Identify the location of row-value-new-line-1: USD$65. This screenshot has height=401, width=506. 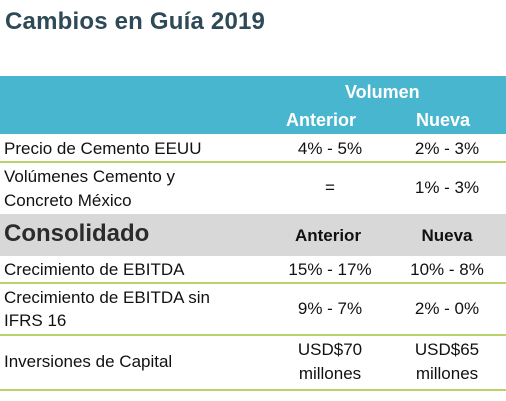
(447, 349).